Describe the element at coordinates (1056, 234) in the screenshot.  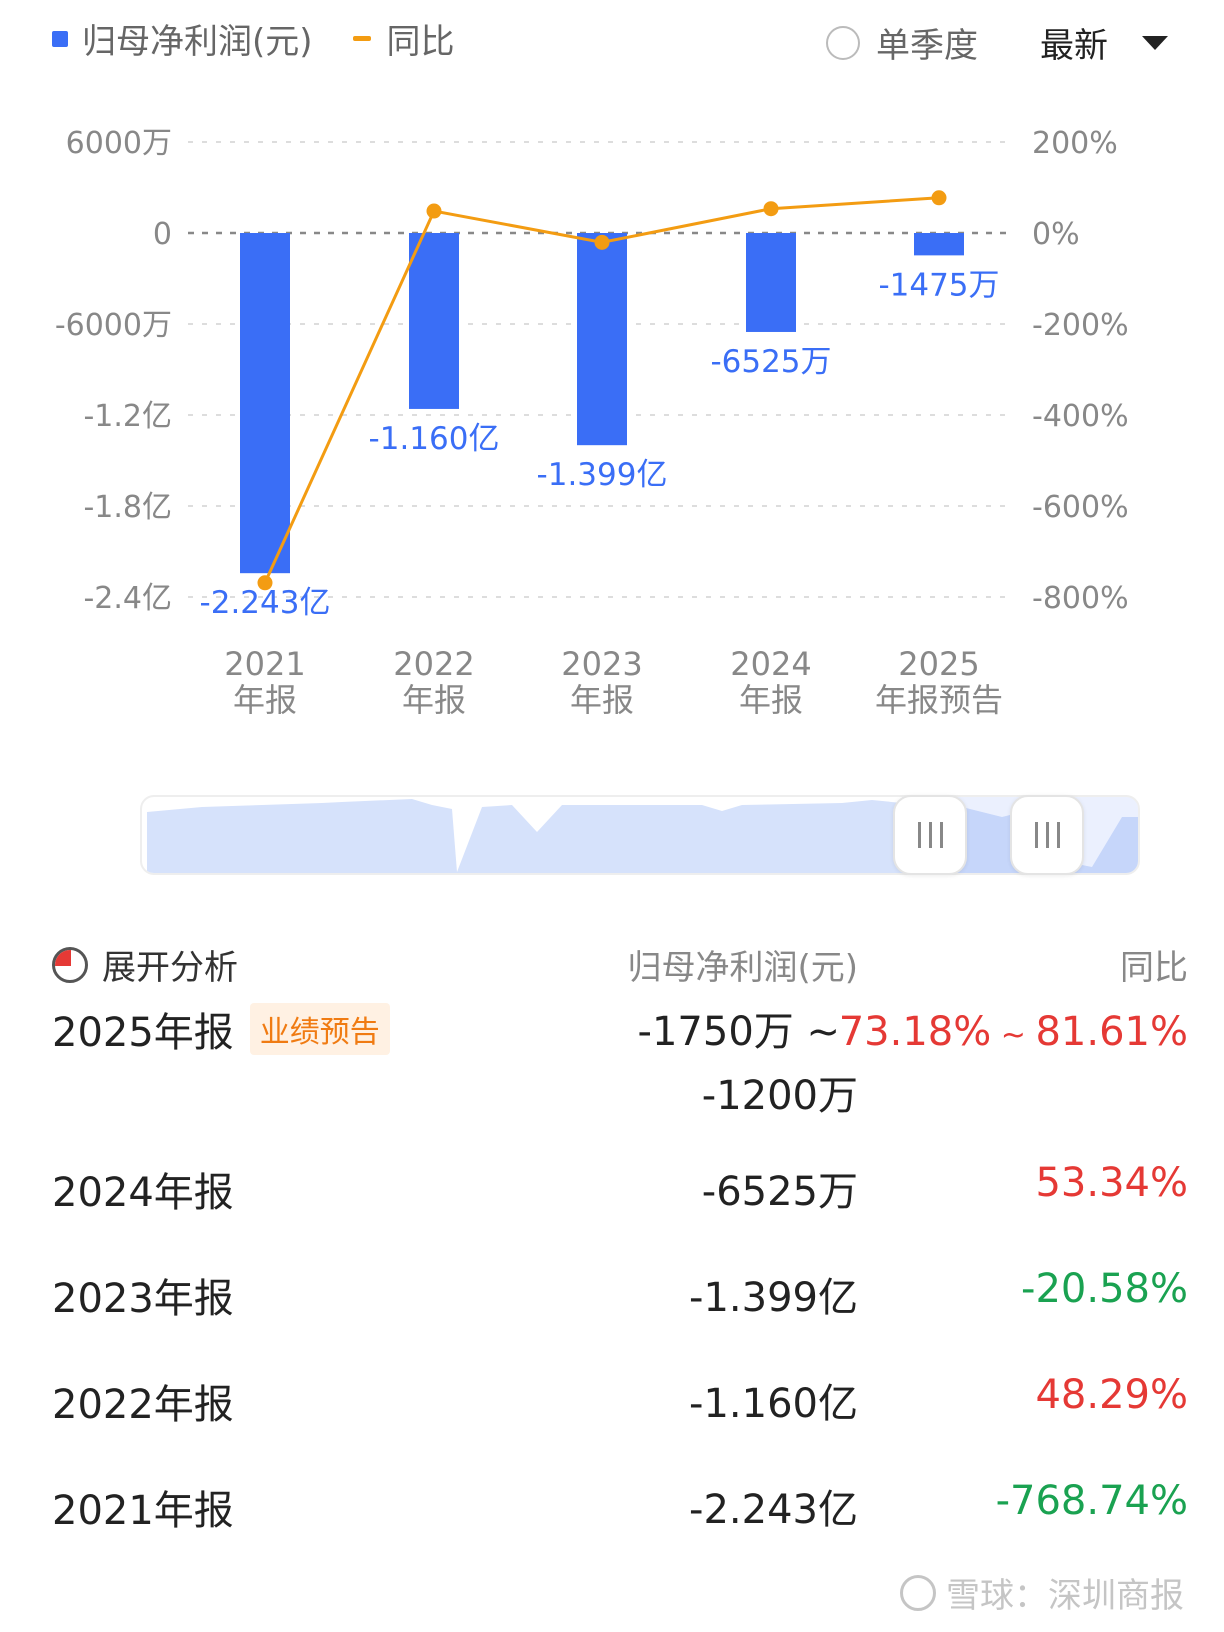
I see `y-right-tick-label: 0%` at that location.